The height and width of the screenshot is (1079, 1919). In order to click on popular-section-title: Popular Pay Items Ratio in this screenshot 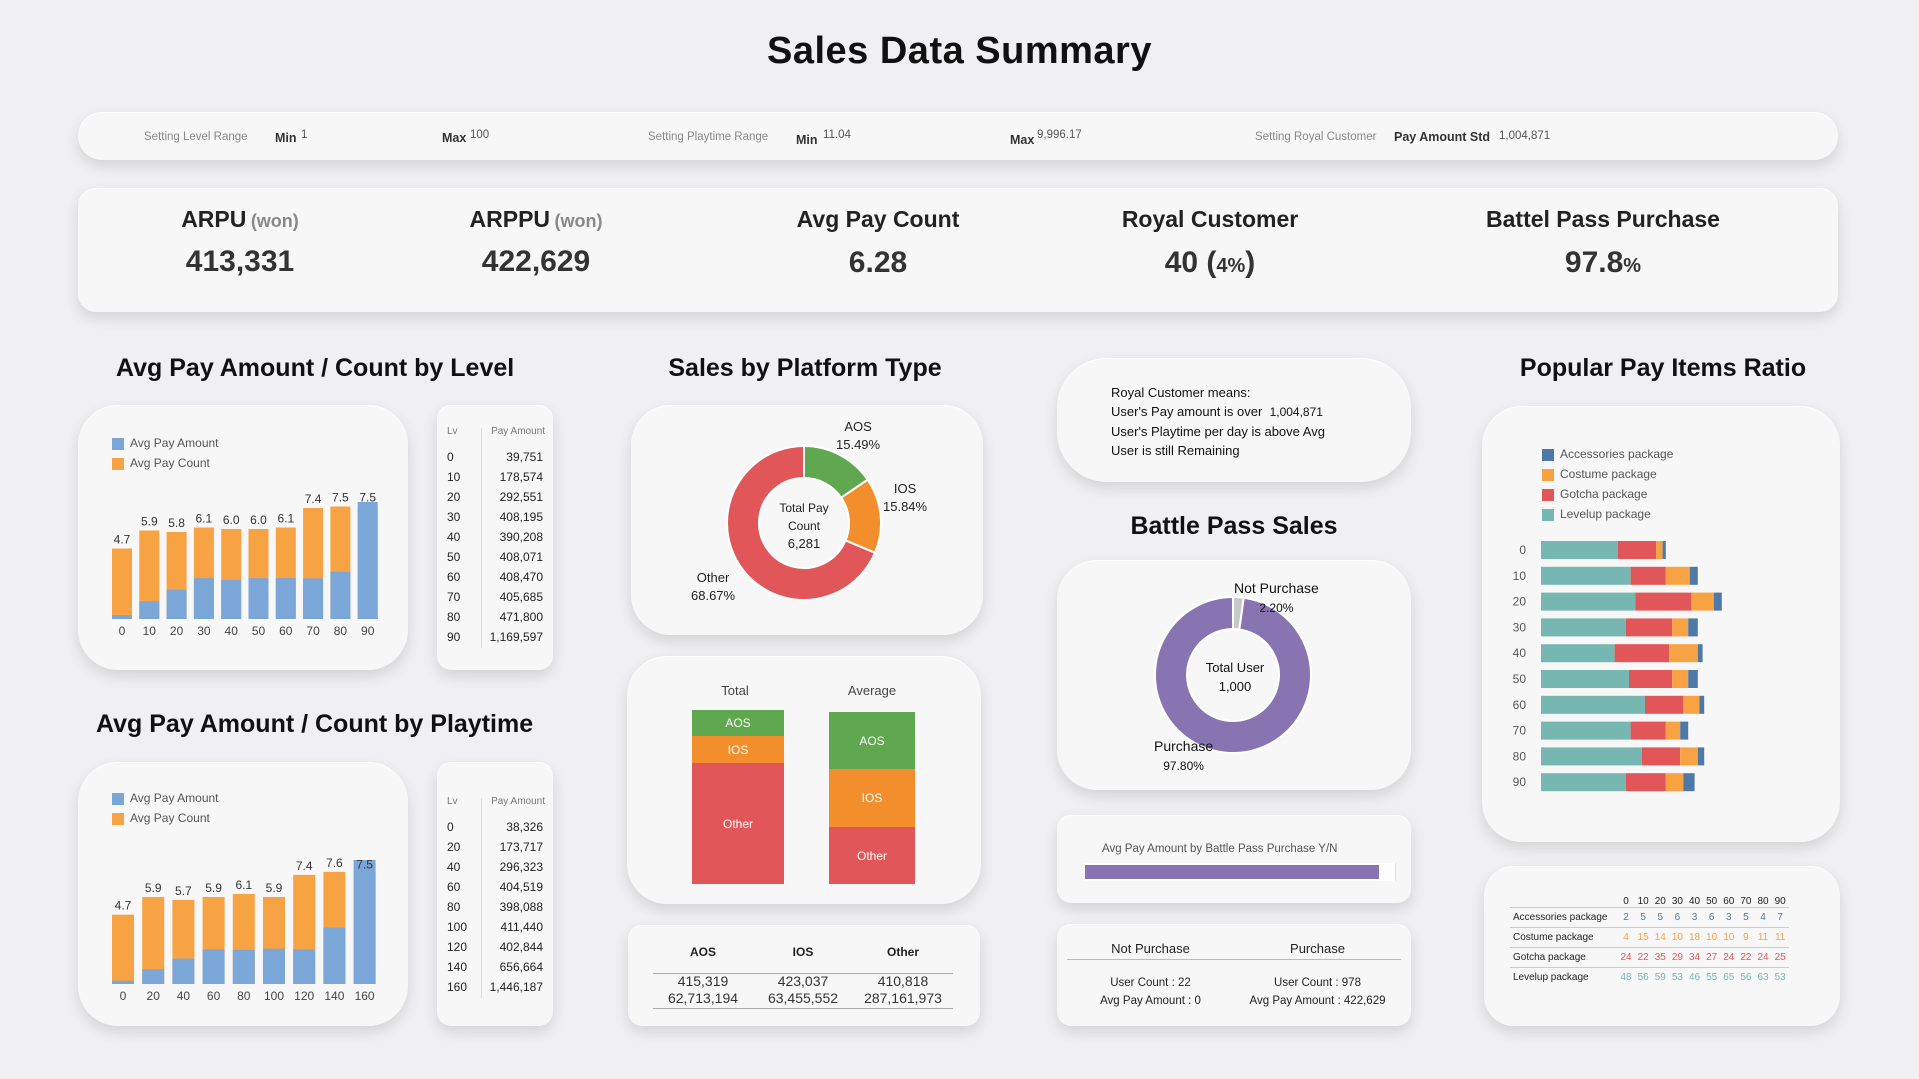, I will do `click(1663, 368)`.